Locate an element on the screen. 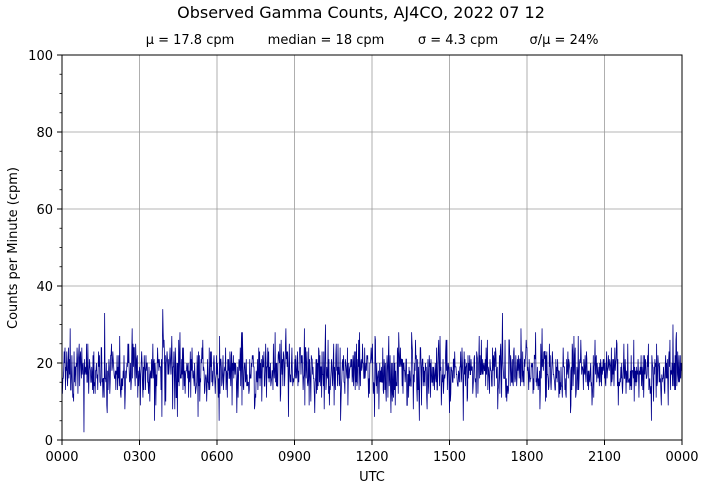 This screenshot has height=489, width=705. x-tick-label: 0300 is located at coordinates (139, 457).